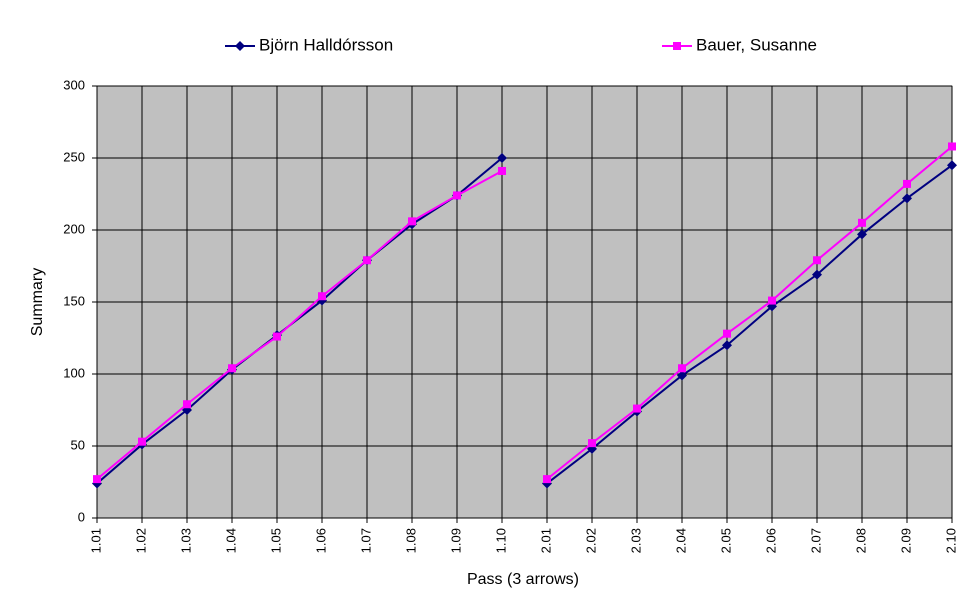  What do you see at coordinates (185, 540) in the screenshot?
I see `x-tick-label: 1.03` at bounding box center [185, 540].